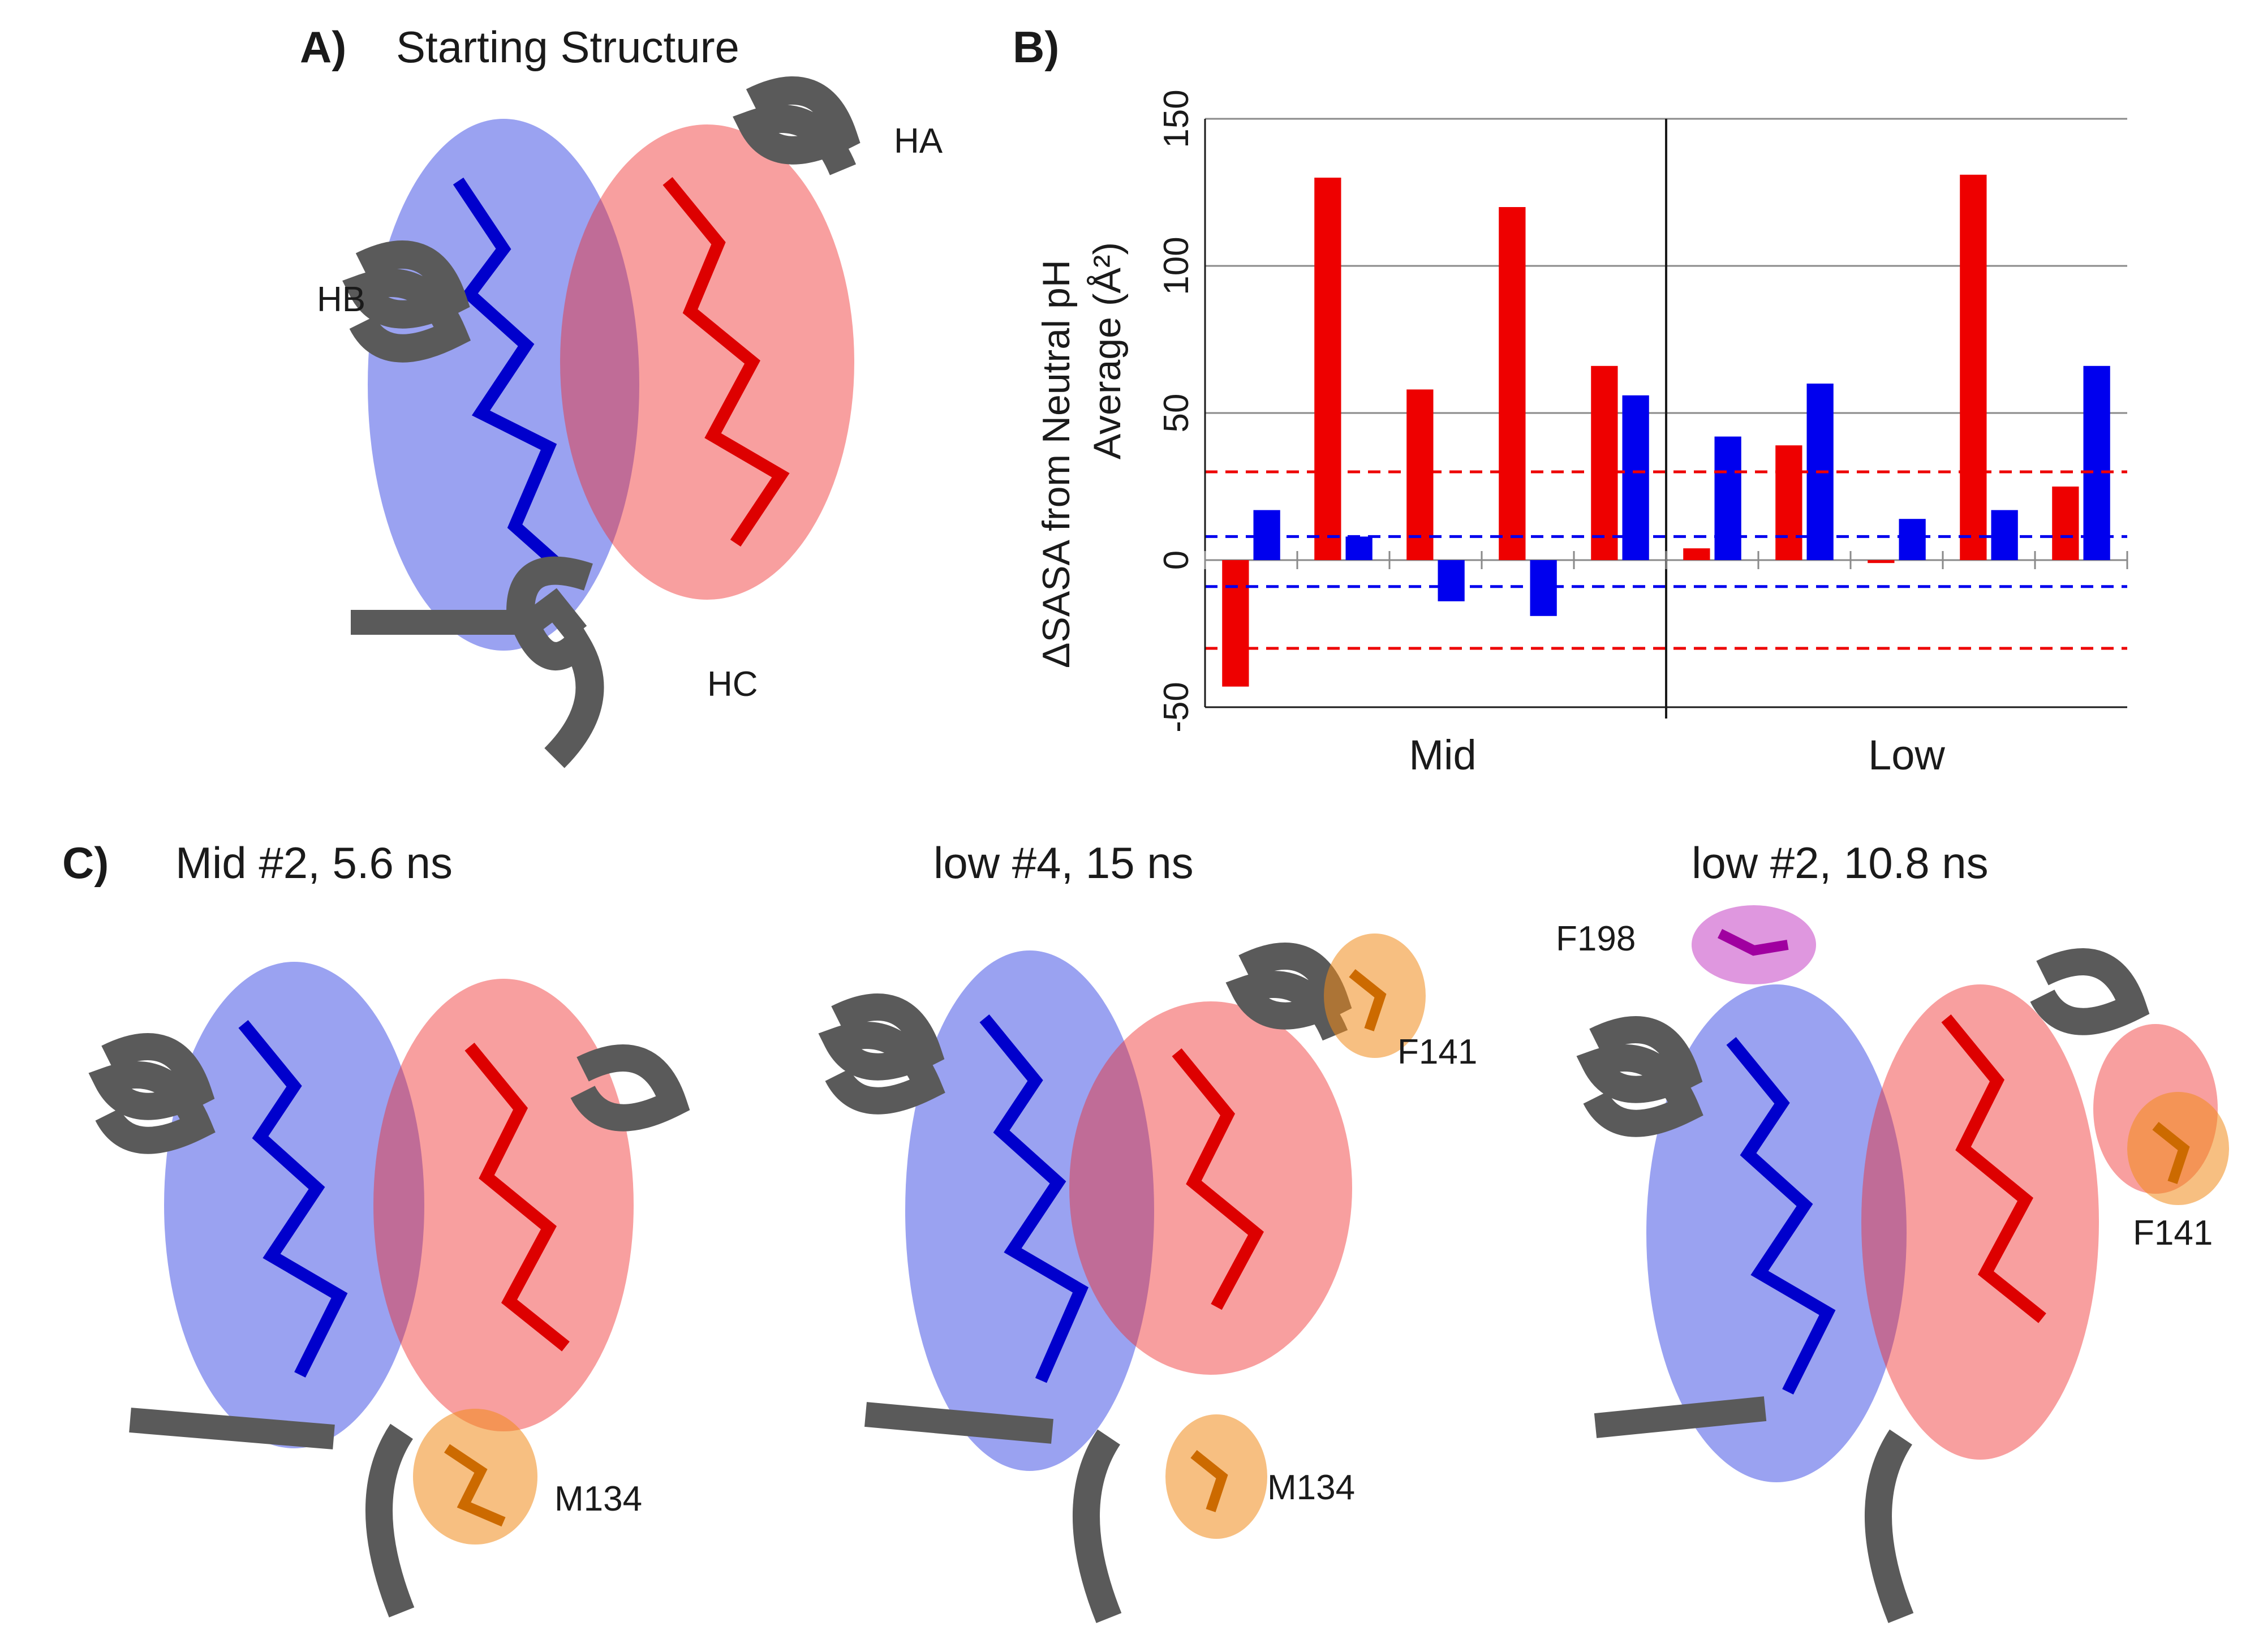 The height and width of the screenshot is (1652, 2263). I want to click on panel-b-letter: B), so click(1036, 47).